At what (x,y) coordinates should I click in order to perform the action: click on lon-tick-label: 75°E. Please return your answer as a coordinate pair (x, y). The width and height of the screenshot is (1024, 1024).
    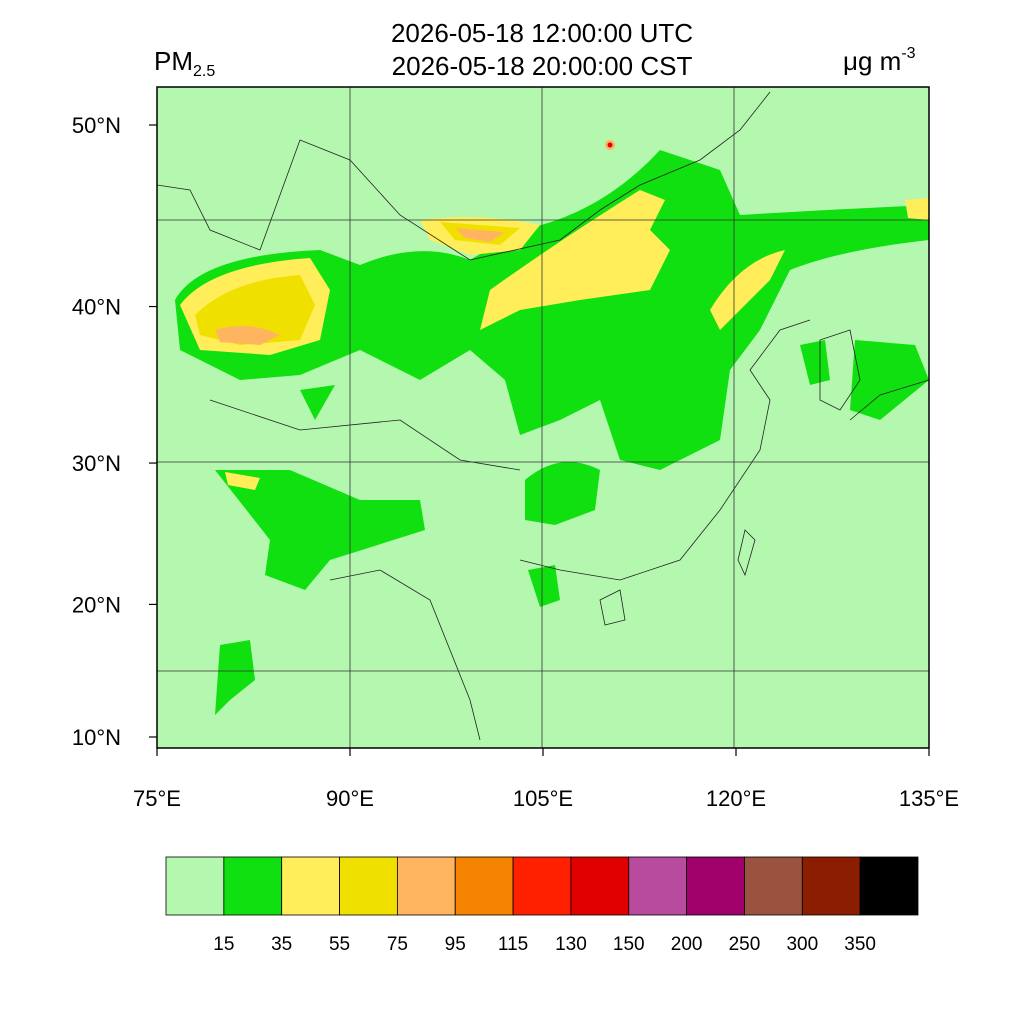
    Looking at the image, I should click on (157, 798).